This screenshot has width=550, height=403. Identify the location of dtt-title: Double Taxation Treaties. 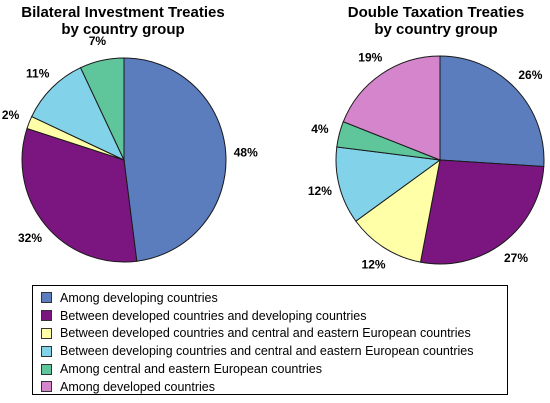
(436, 12).